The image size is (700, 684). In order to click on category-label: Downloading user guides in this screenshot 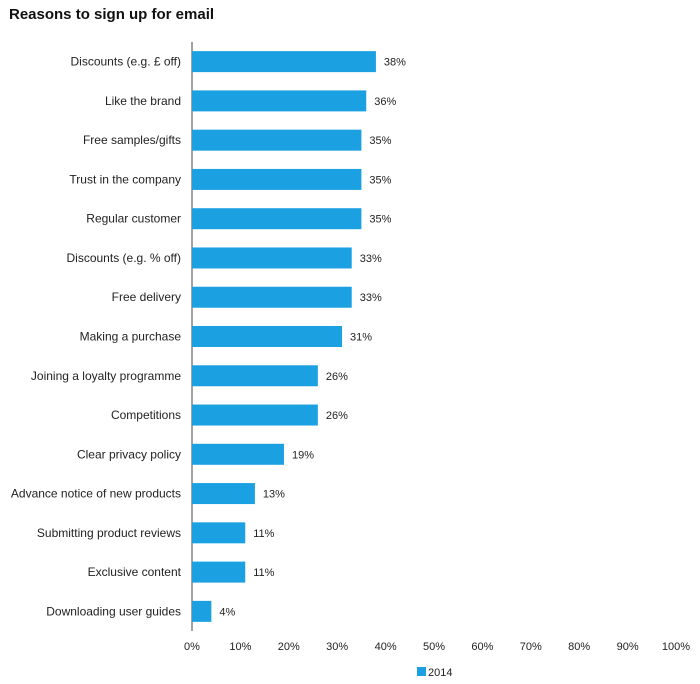, I will do `click(113, 611)`.